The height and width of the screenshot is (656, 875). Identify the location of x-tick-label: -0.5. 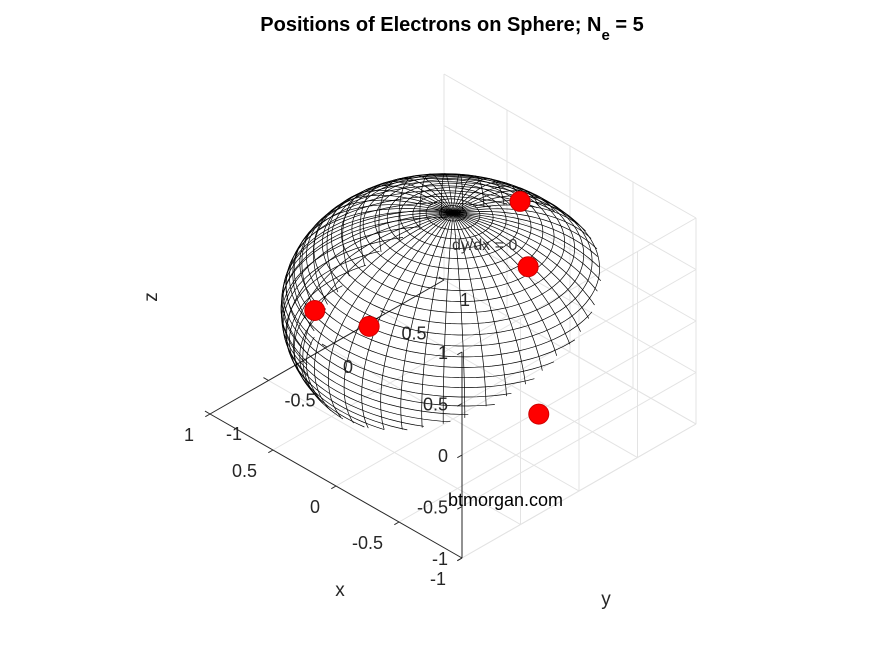
(367, 543).